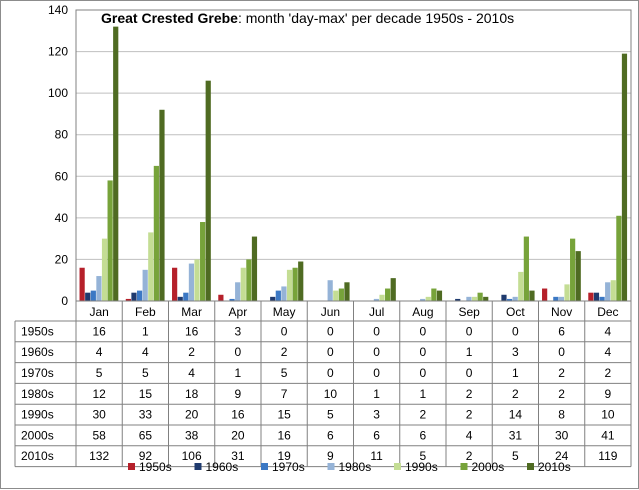  What do you see at coordinates (607, 456) in the screenshot?
I see `table-cell: 119` at bounding box center [607, 456].